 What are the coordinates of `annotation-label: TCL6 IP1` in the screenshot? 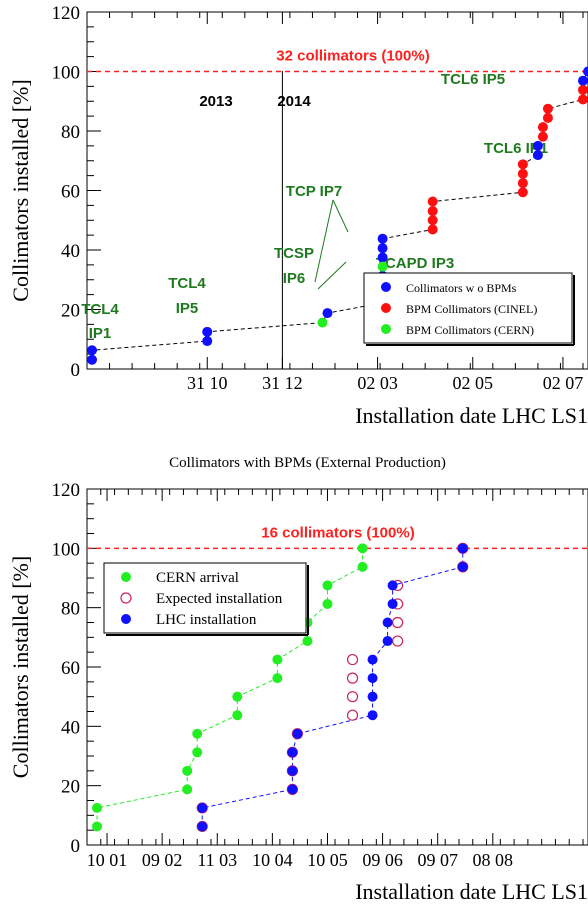 It's located at (516, 148).